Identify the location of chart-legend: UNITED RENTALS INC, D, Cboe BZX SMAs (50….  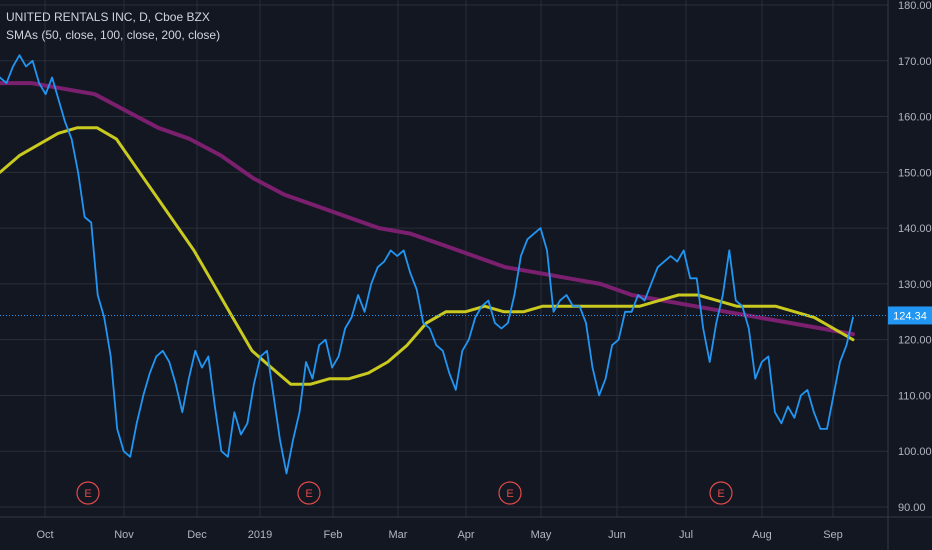
(113, 26).